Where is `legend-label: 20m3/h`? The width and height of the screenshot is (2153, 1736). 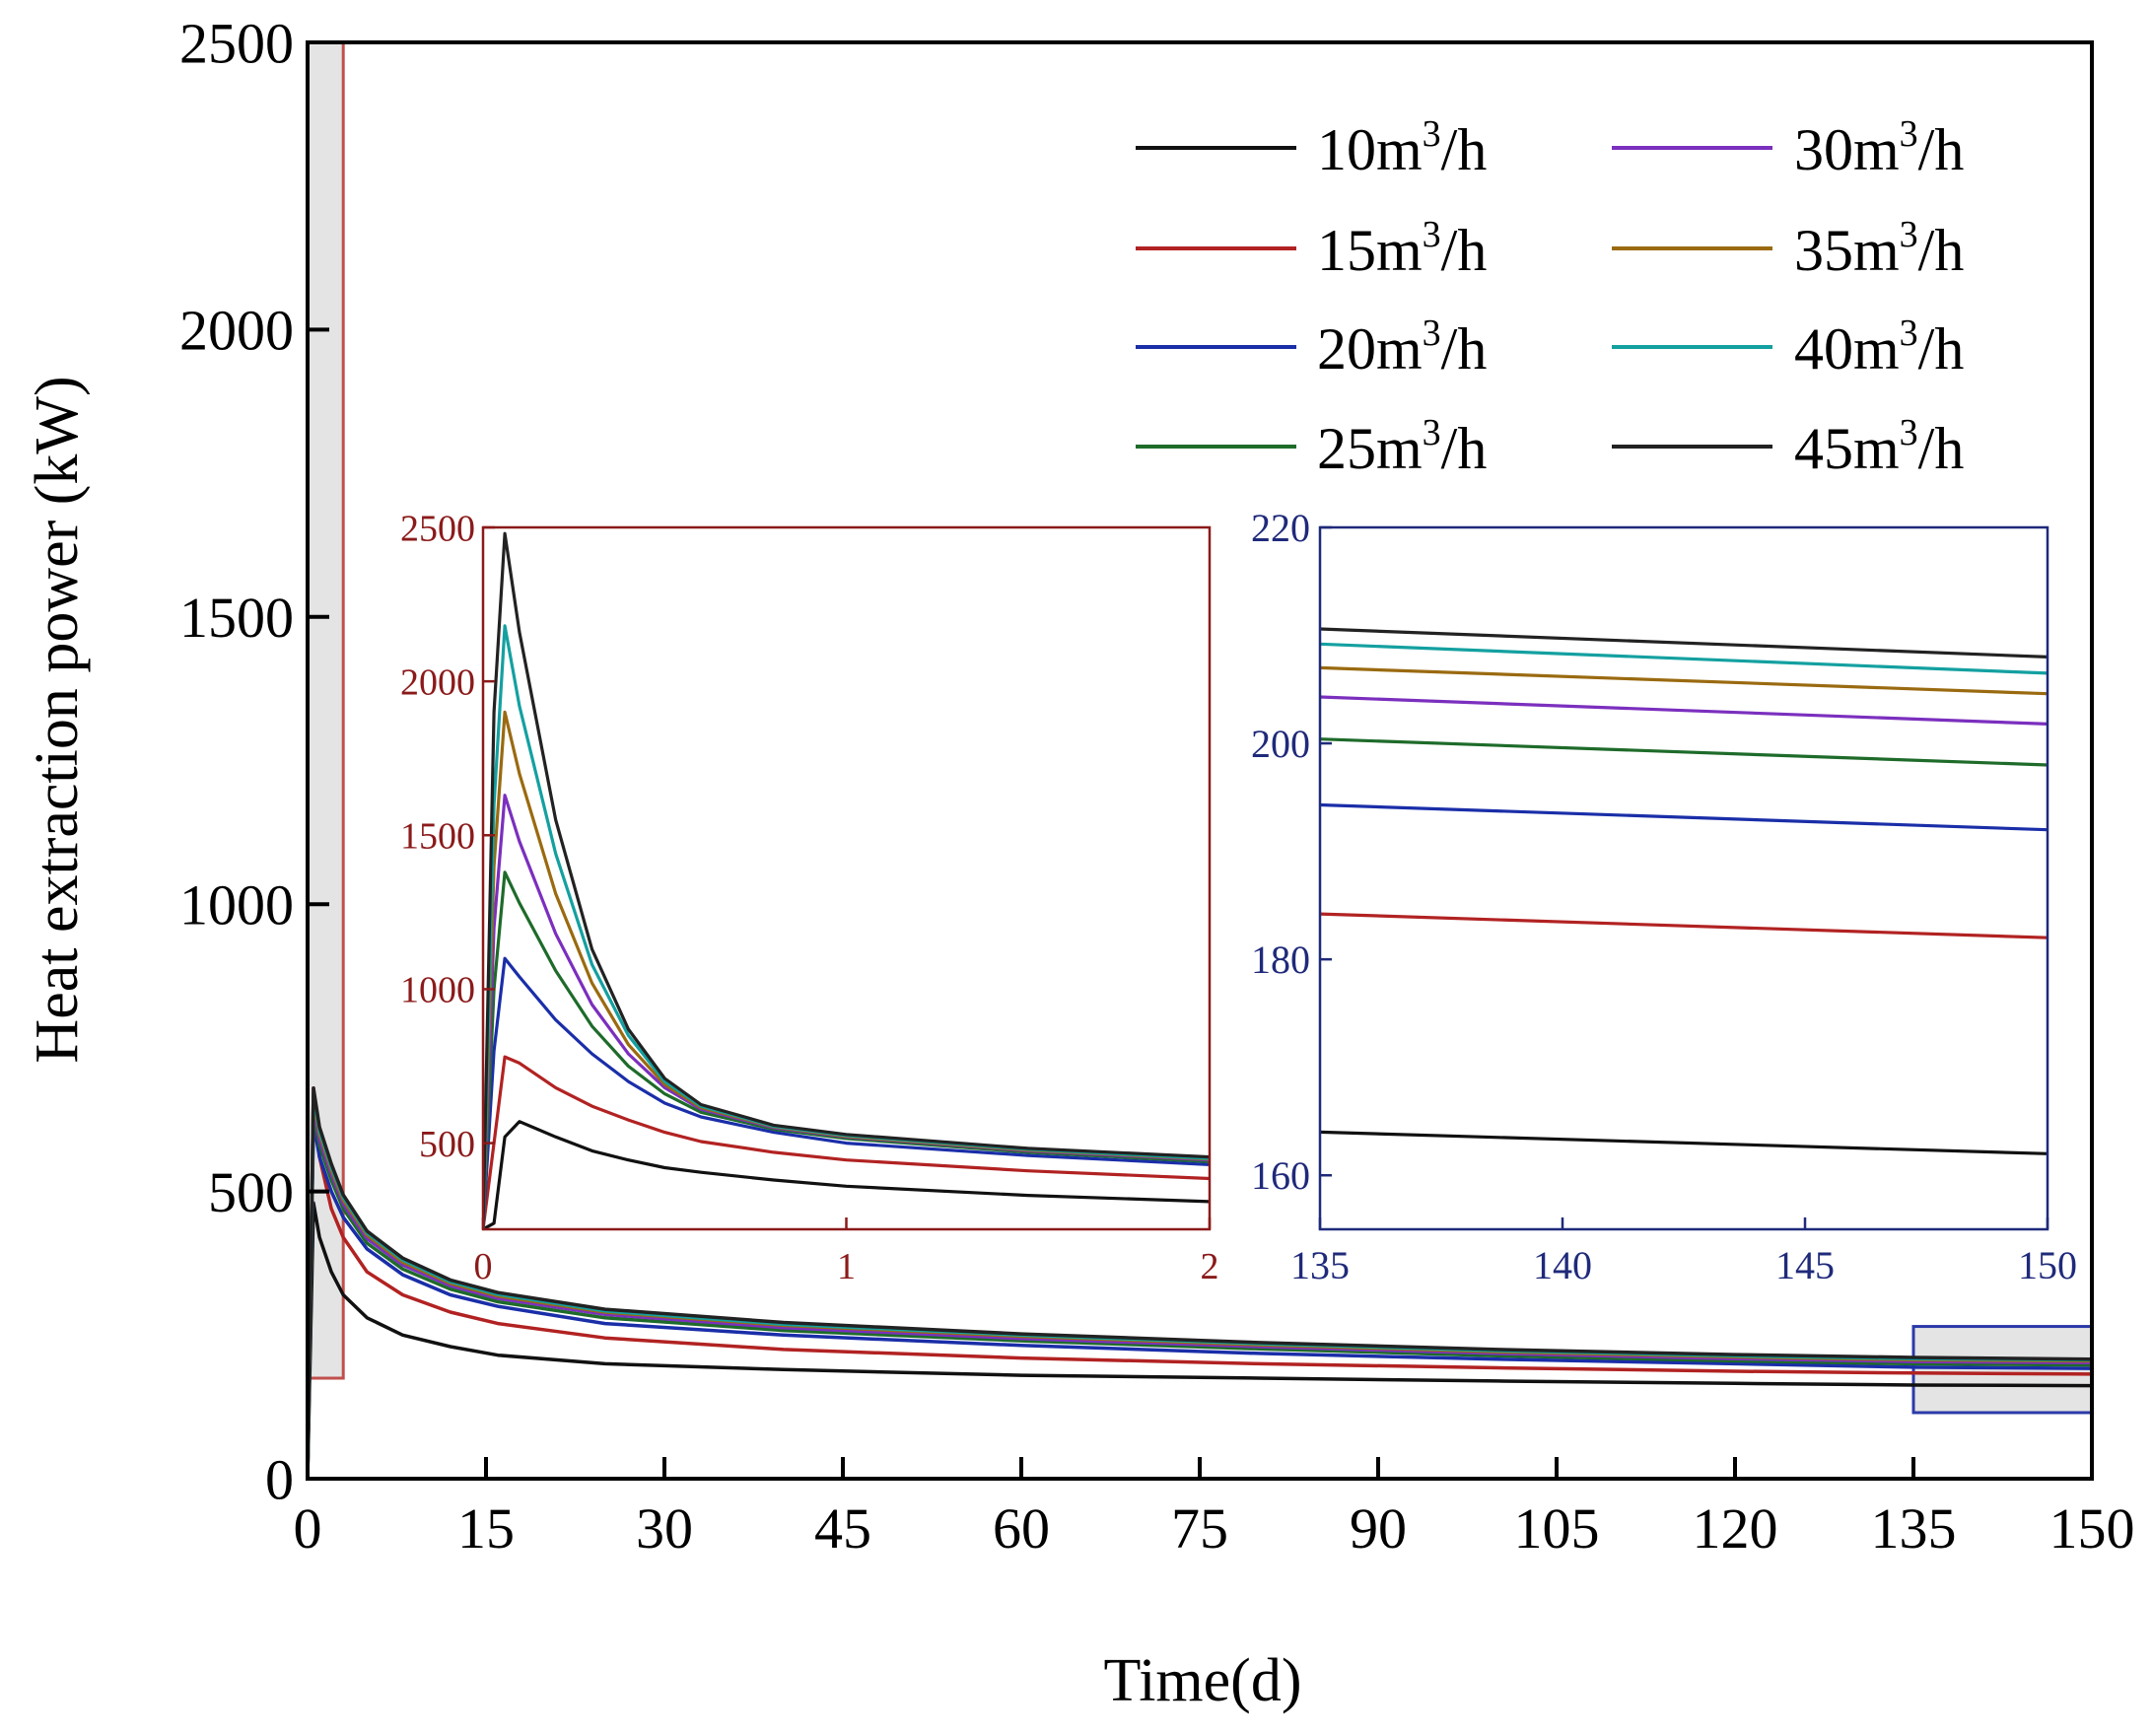 legend-label: 20m3/h is located at coordinates (1402, 347).